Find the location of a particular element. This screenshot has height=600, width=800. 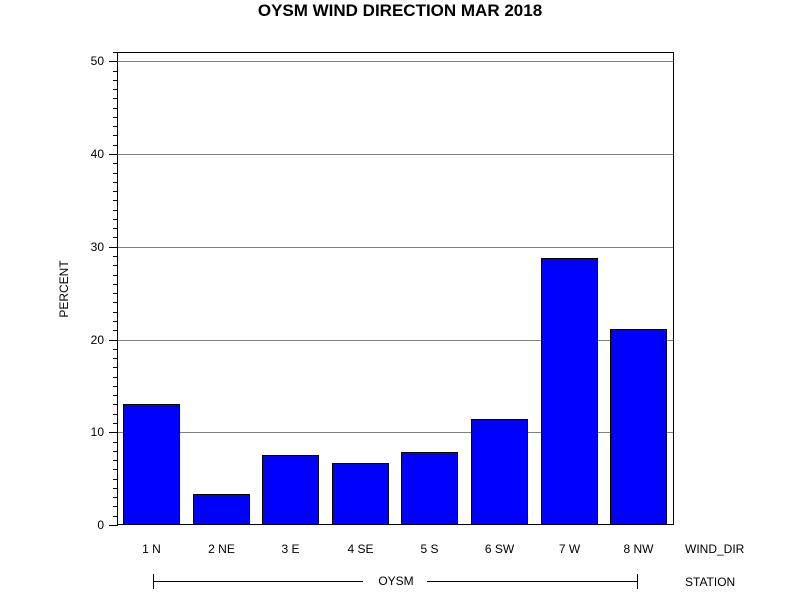

x-axis-group-label: WIND_DIR is located at coordinates (715, 549).